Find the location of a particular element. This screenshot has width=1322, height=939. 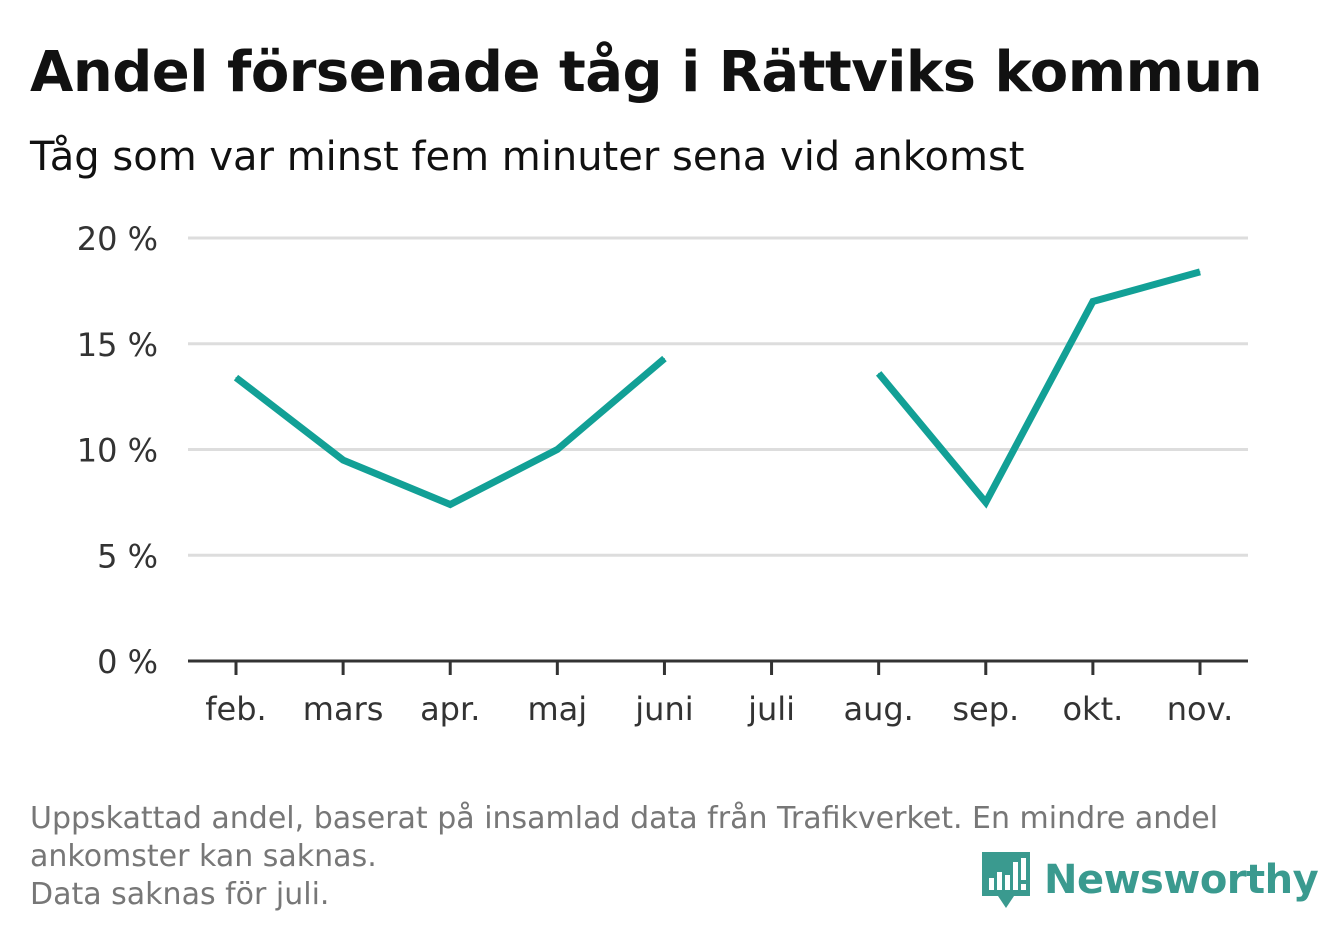

x-tick-label: aug. is located at coordinates (878, 709).